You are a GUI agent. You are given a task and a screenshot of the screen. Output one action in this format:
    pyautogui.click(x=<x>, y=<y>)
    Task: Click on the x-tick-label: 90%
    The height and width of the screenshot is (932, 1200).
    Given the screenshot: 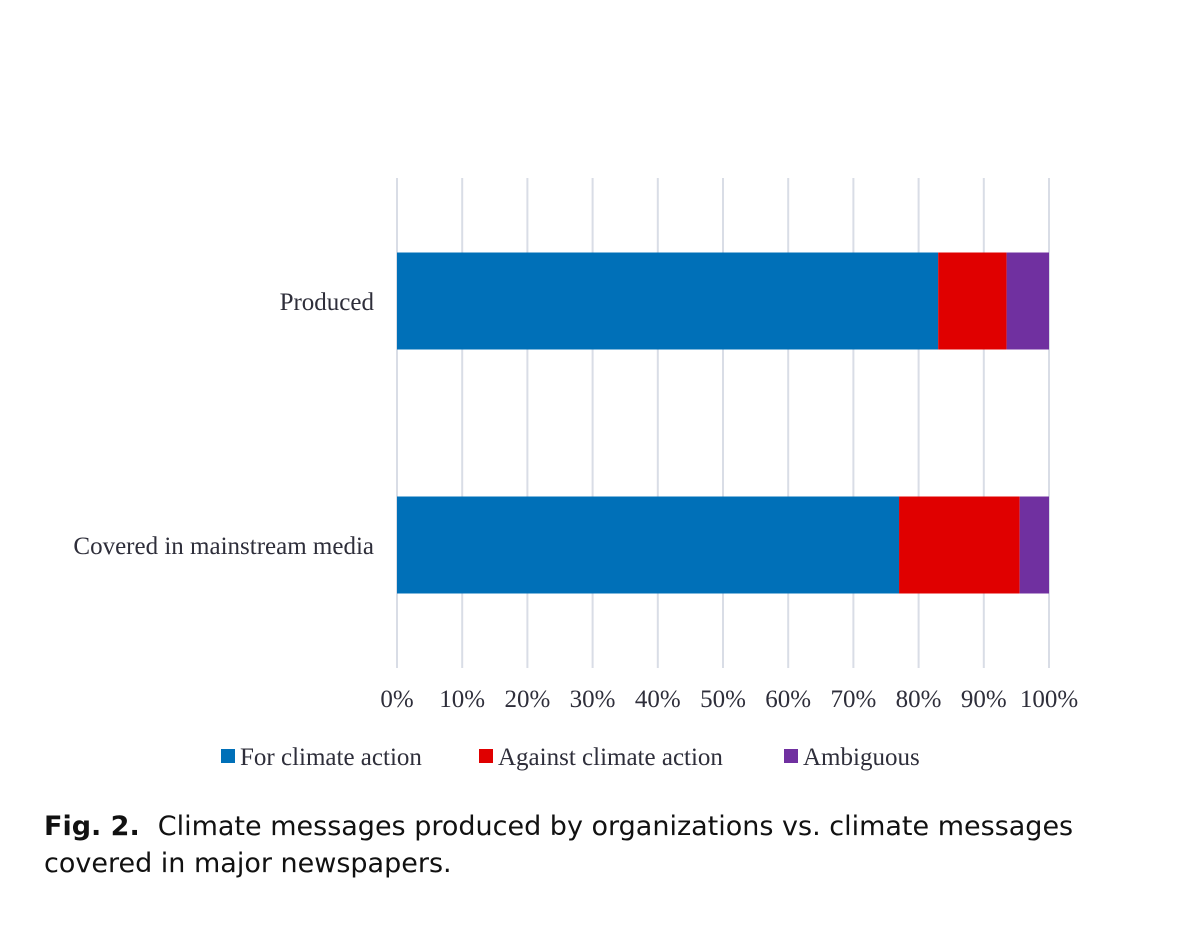 What is the action you would take?
    pyautogui.click(x=984, y=699)
    